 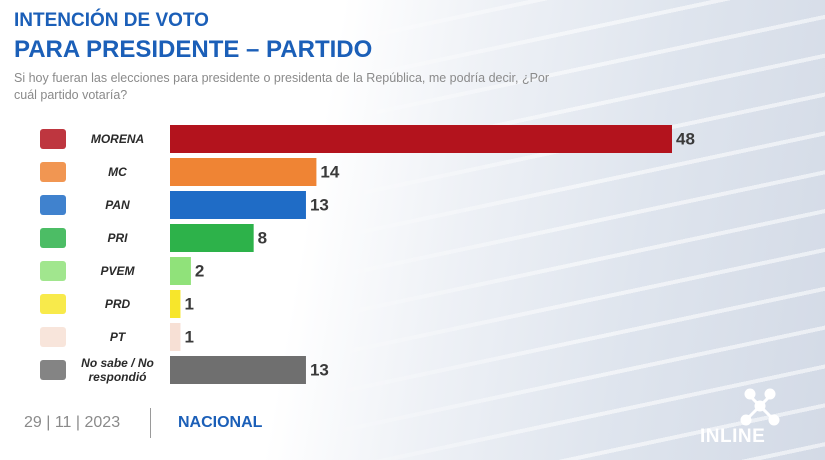 What do you see at coordinates (72, 422) in the screenshot?
I see `date: 29 | 11 | 2023` at bounding box center [72, 422].